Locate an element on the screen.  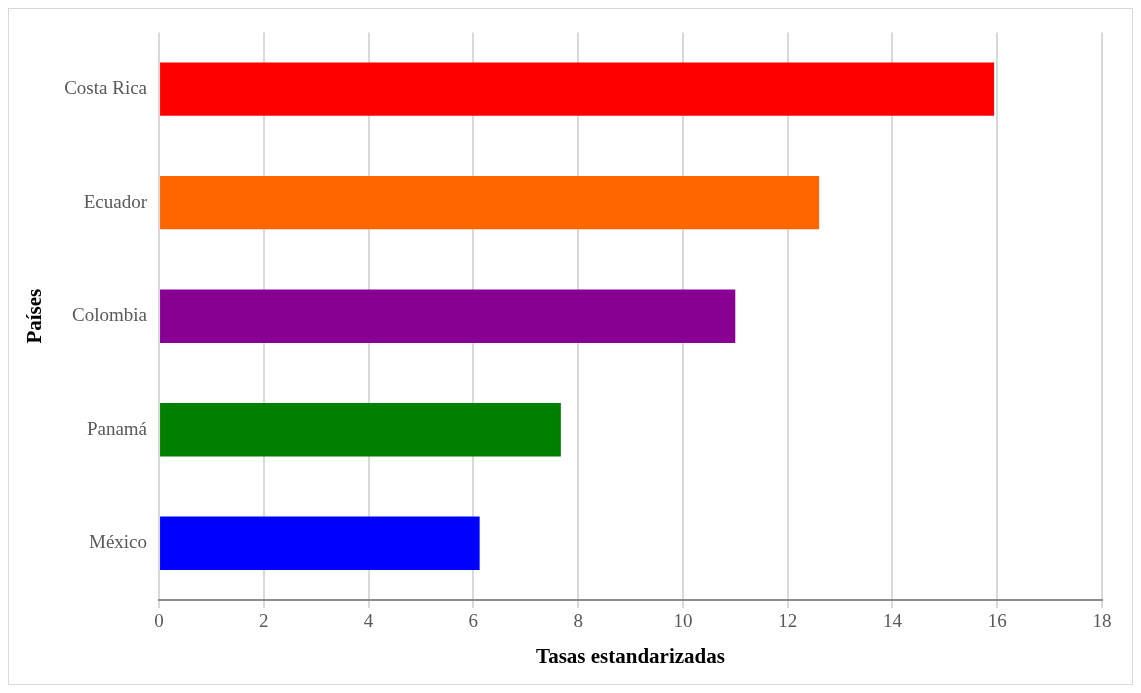
x-tick-label: 10 is located at coordinates (683, 621).